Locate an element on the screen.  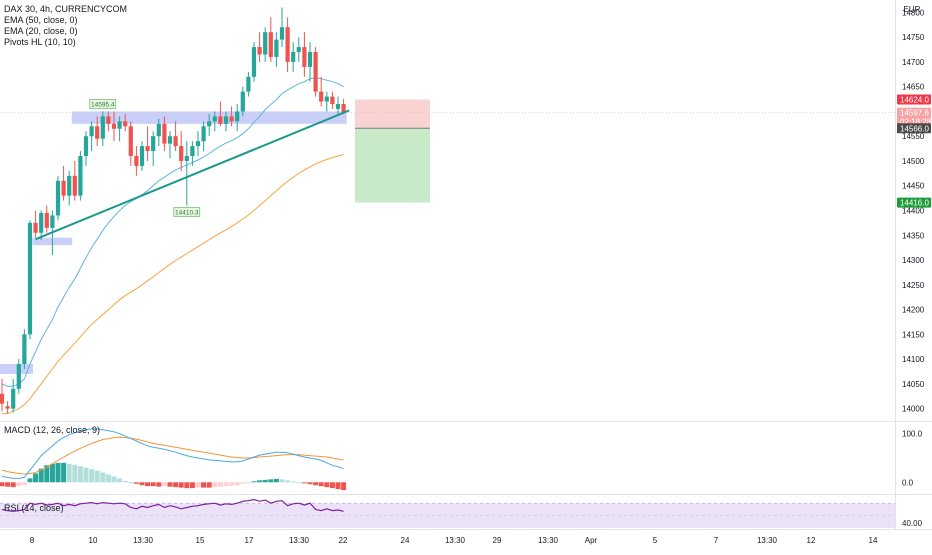
macd-title: MACD (12, 26, close, 9) is located at coordinates (52, 430).